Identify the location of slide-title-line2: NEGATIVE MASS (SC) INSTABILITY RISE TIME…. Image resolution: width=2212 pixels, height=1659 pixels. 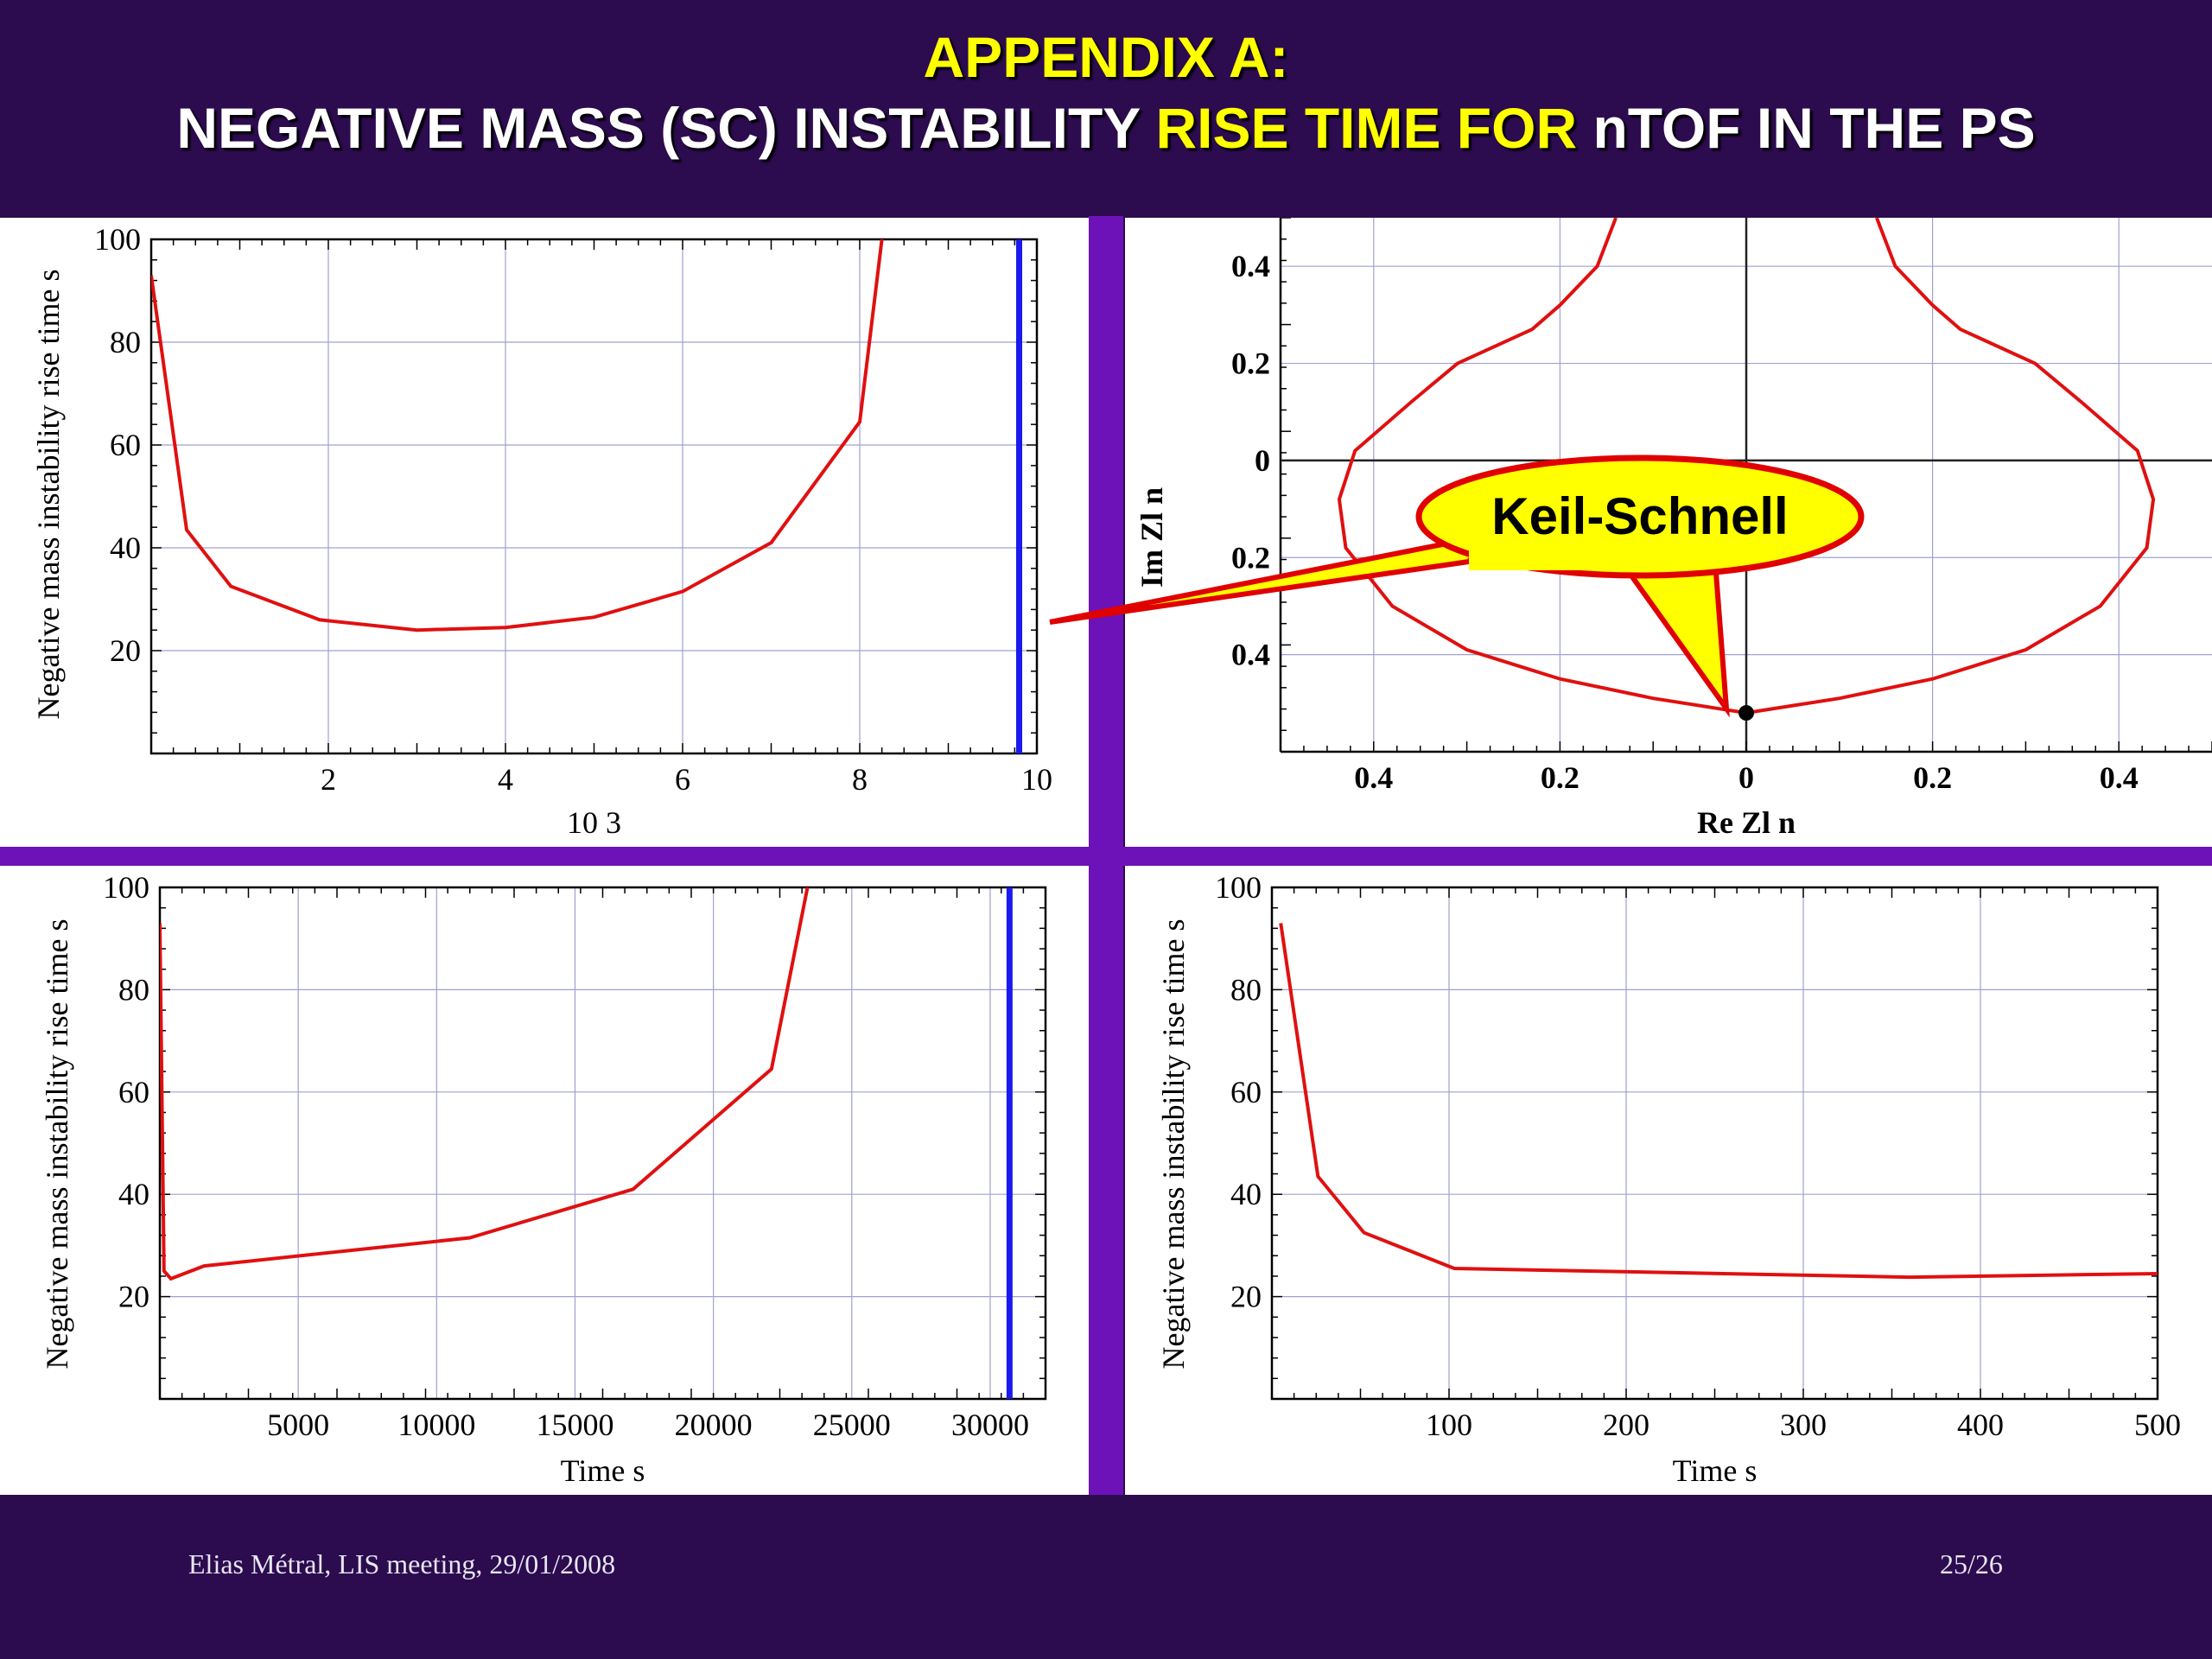
(1106, 128).